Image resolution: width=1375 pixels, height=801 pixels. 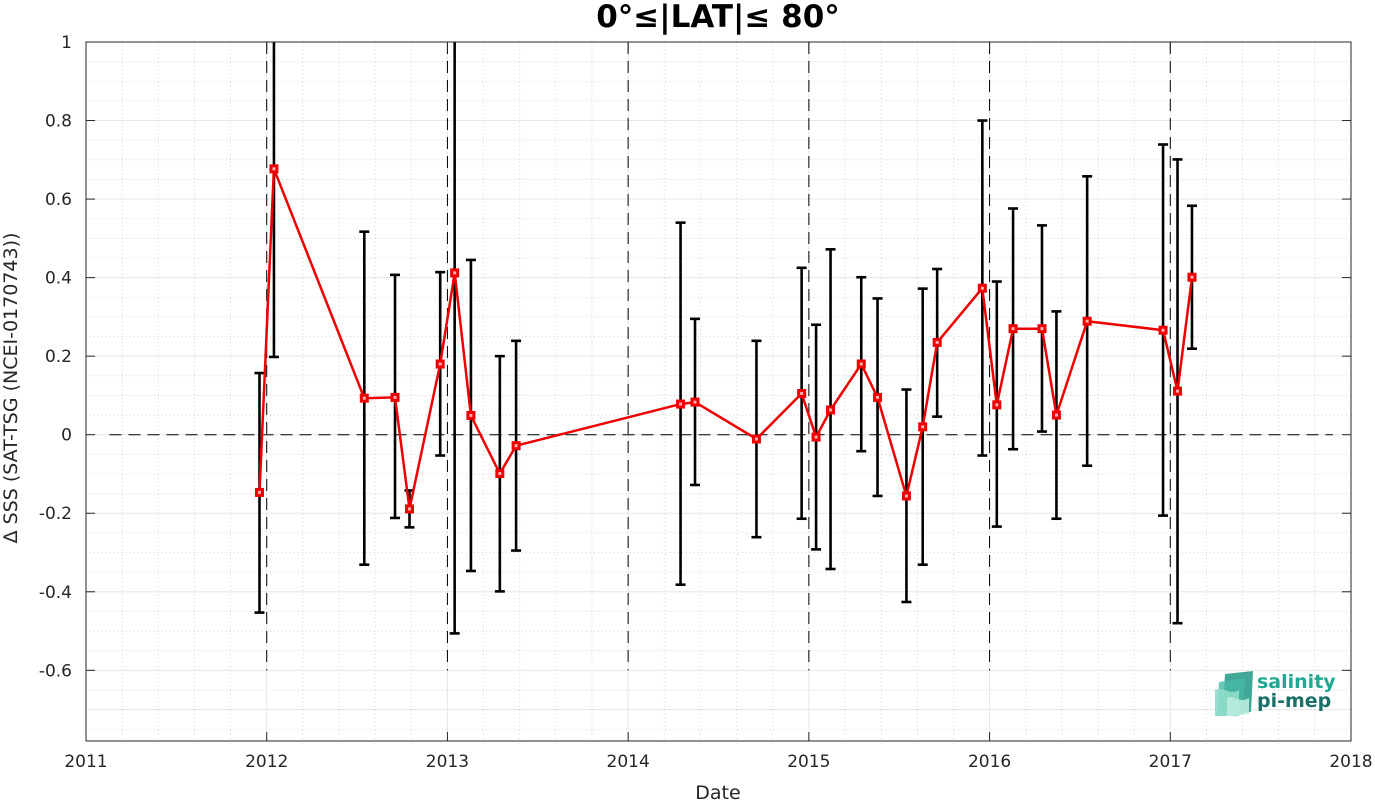 What do you see at coordinates (1170, 762) in the screenshot?
I see `x-tick-label: 2017` at bounding box center [1170, 762].